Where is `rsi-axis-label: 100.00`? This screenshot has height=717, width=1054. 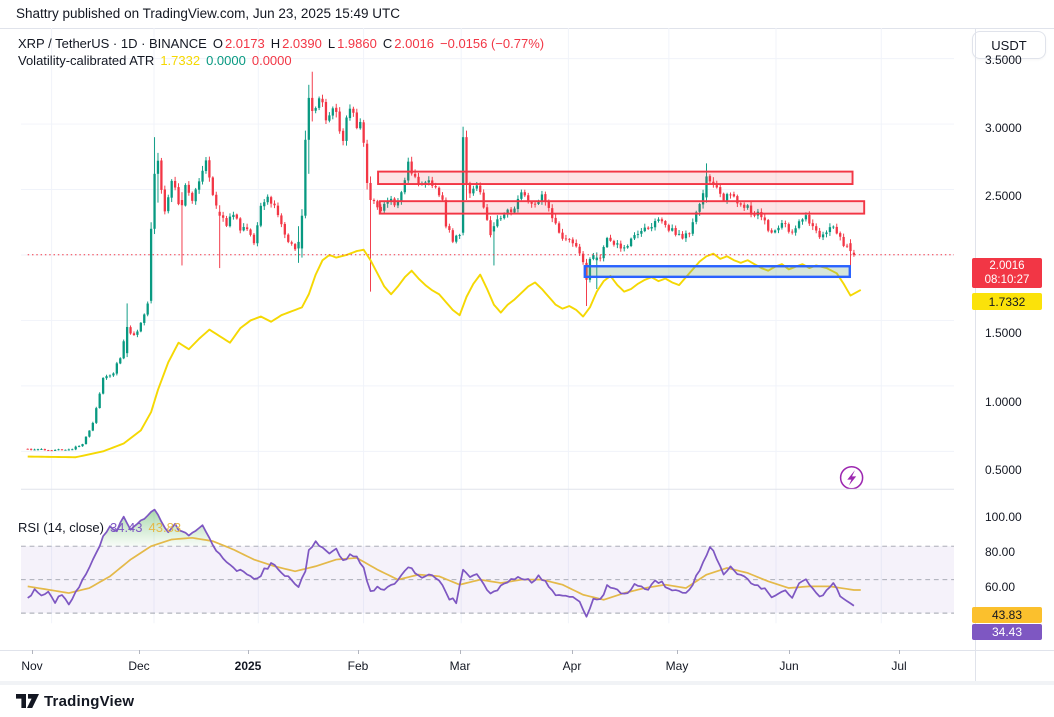 rsi-axis-label: 100.00 is located at coordinates (1003, 516).